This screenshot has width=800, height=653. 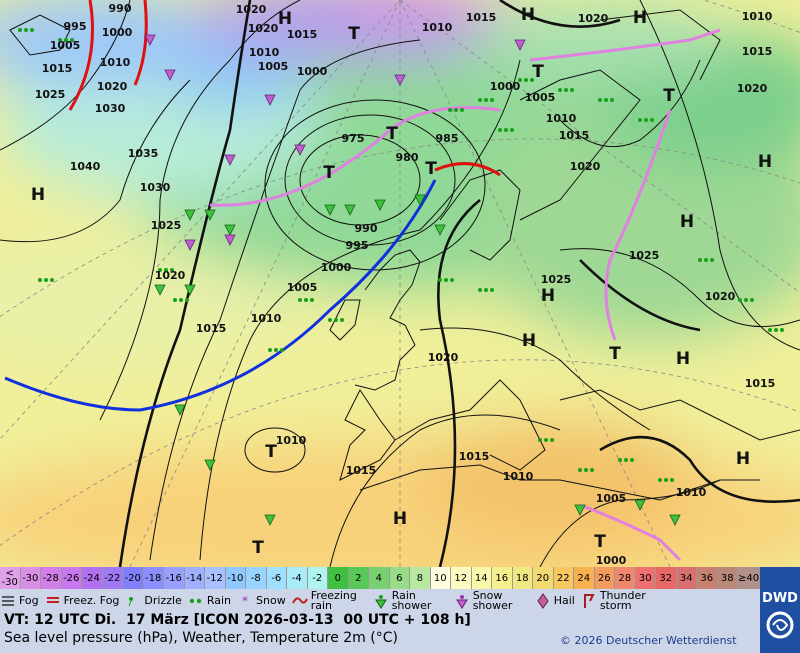 I want to click on scale-cell: 20, so click(x=543, y=578).